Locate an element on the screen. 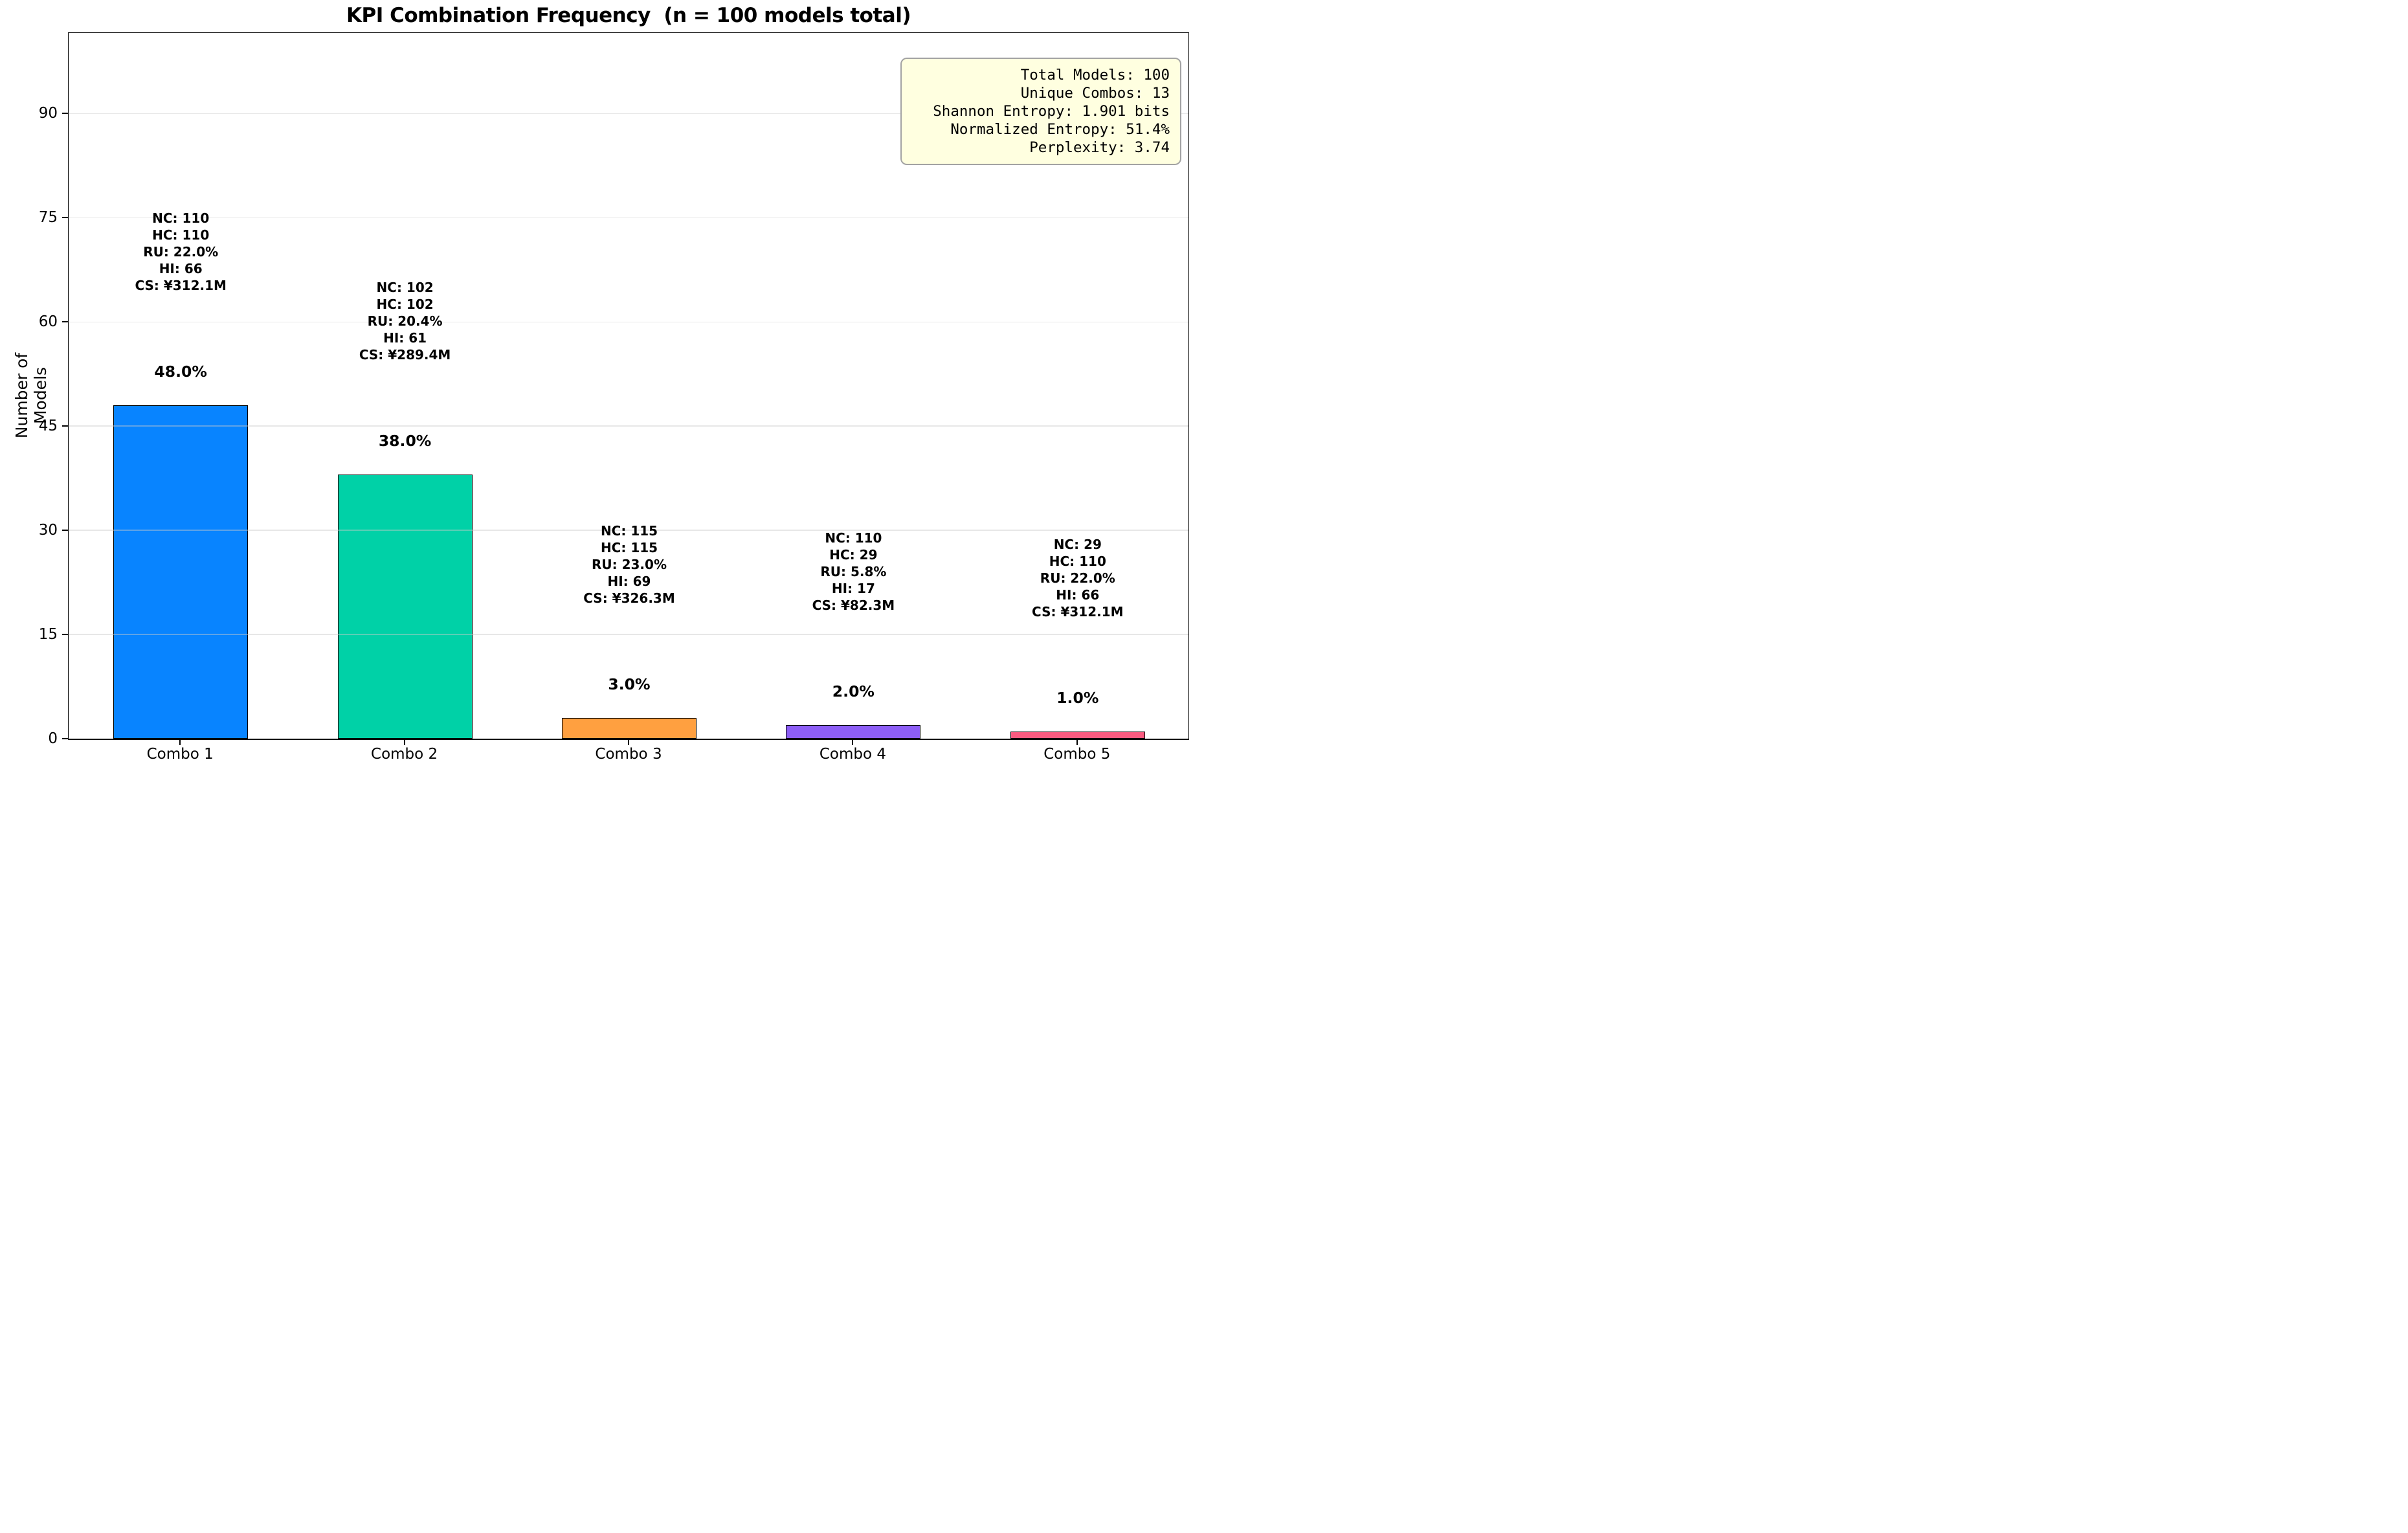  stats-line-unique-combos: Unique Combos: 13 is located at coordinates (1095, 93).